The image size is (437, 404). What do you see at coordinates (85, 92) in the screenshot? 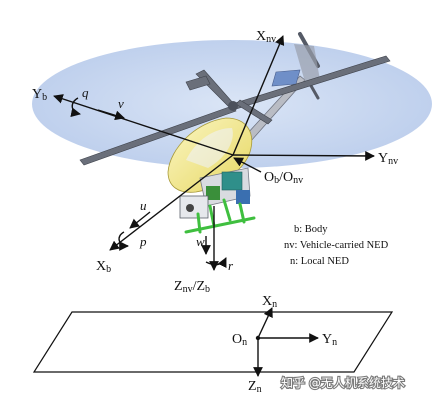
I see `label-q: q` at bounding box center [85, 92].